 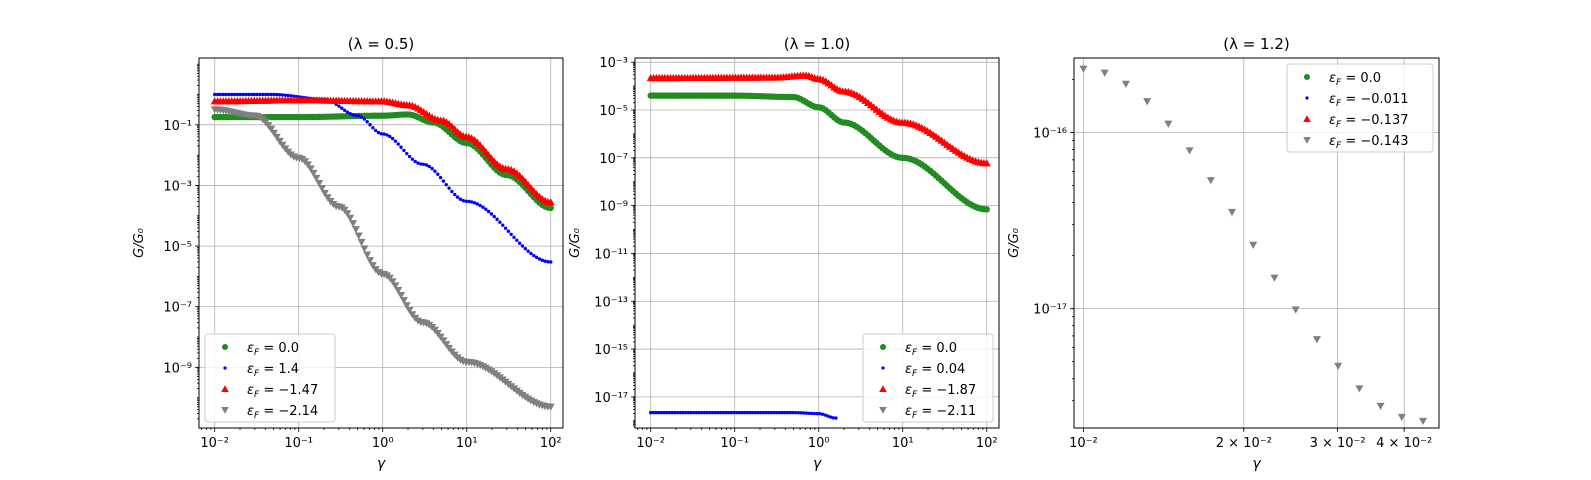 What do you see at coordinates (177, 308) in the screenshot?
I see `y-tick-label: 10⁻⁷` at bounding box center [177, 308].